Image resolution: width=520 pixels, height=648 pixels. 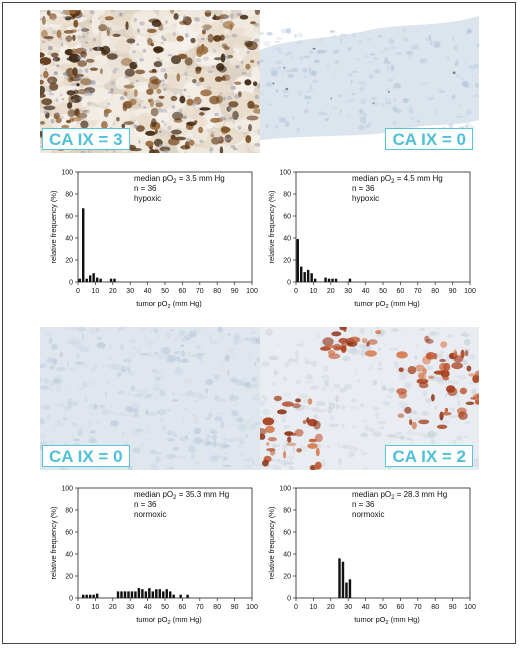 I want to click on y-tick-label: 40, so click(x=69, y=555).